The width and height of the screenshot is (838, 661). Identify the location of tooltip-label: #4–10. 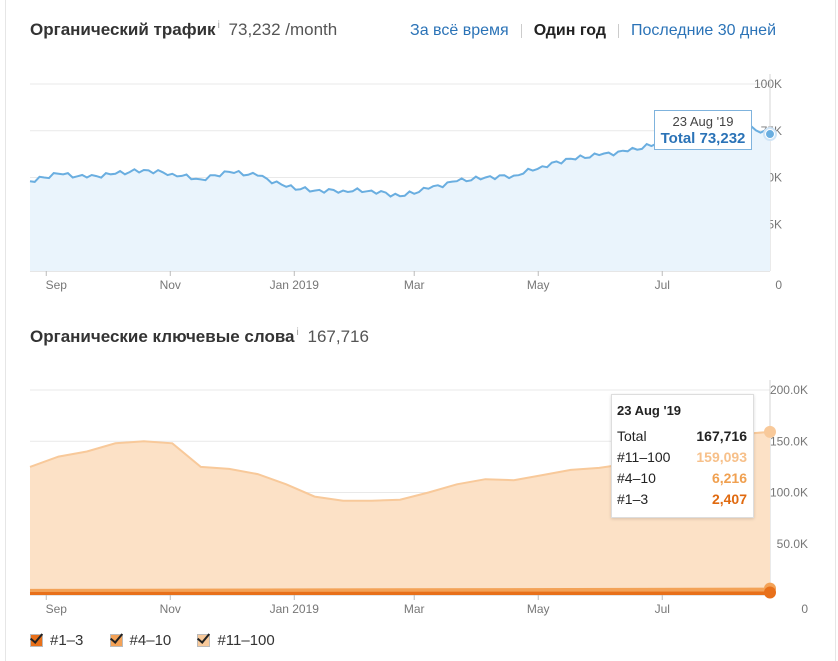
(636, 478).